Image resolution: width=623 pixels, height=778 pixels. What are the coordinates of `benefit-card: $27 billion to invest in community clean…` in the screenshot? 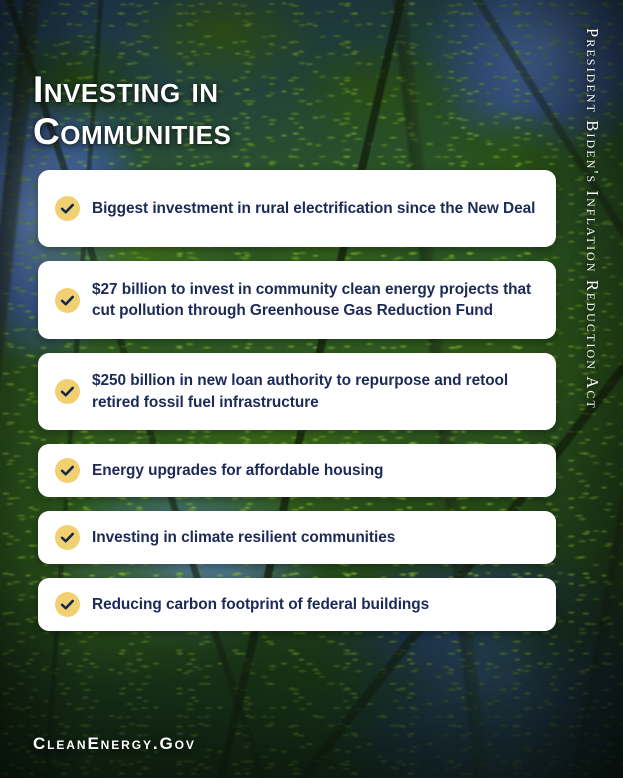 It's located at (297, 300).